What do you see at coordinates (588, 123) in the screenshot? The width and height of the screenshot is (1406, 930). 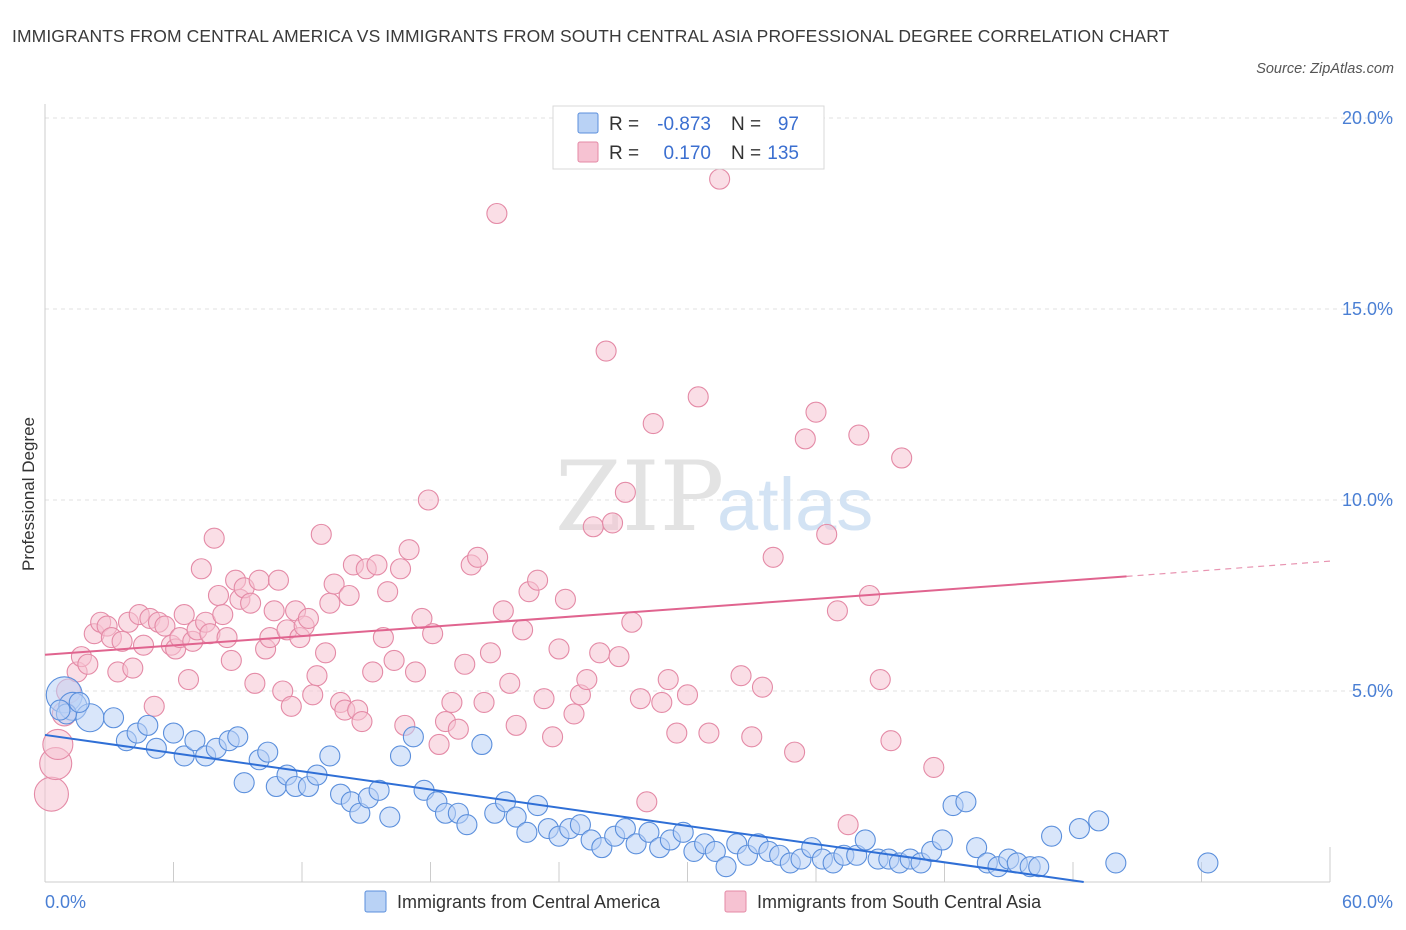 I see `legend-swatch-blue` at bounding box center [588, 123].